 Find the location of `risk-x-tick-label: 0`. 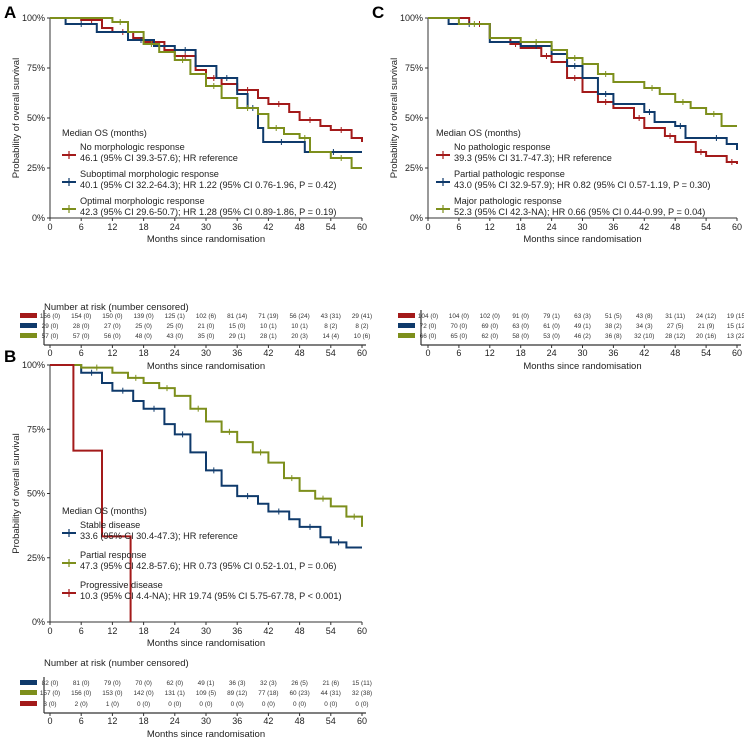

risk-x-tick-label: 0 is located at coordinates (427, 353).